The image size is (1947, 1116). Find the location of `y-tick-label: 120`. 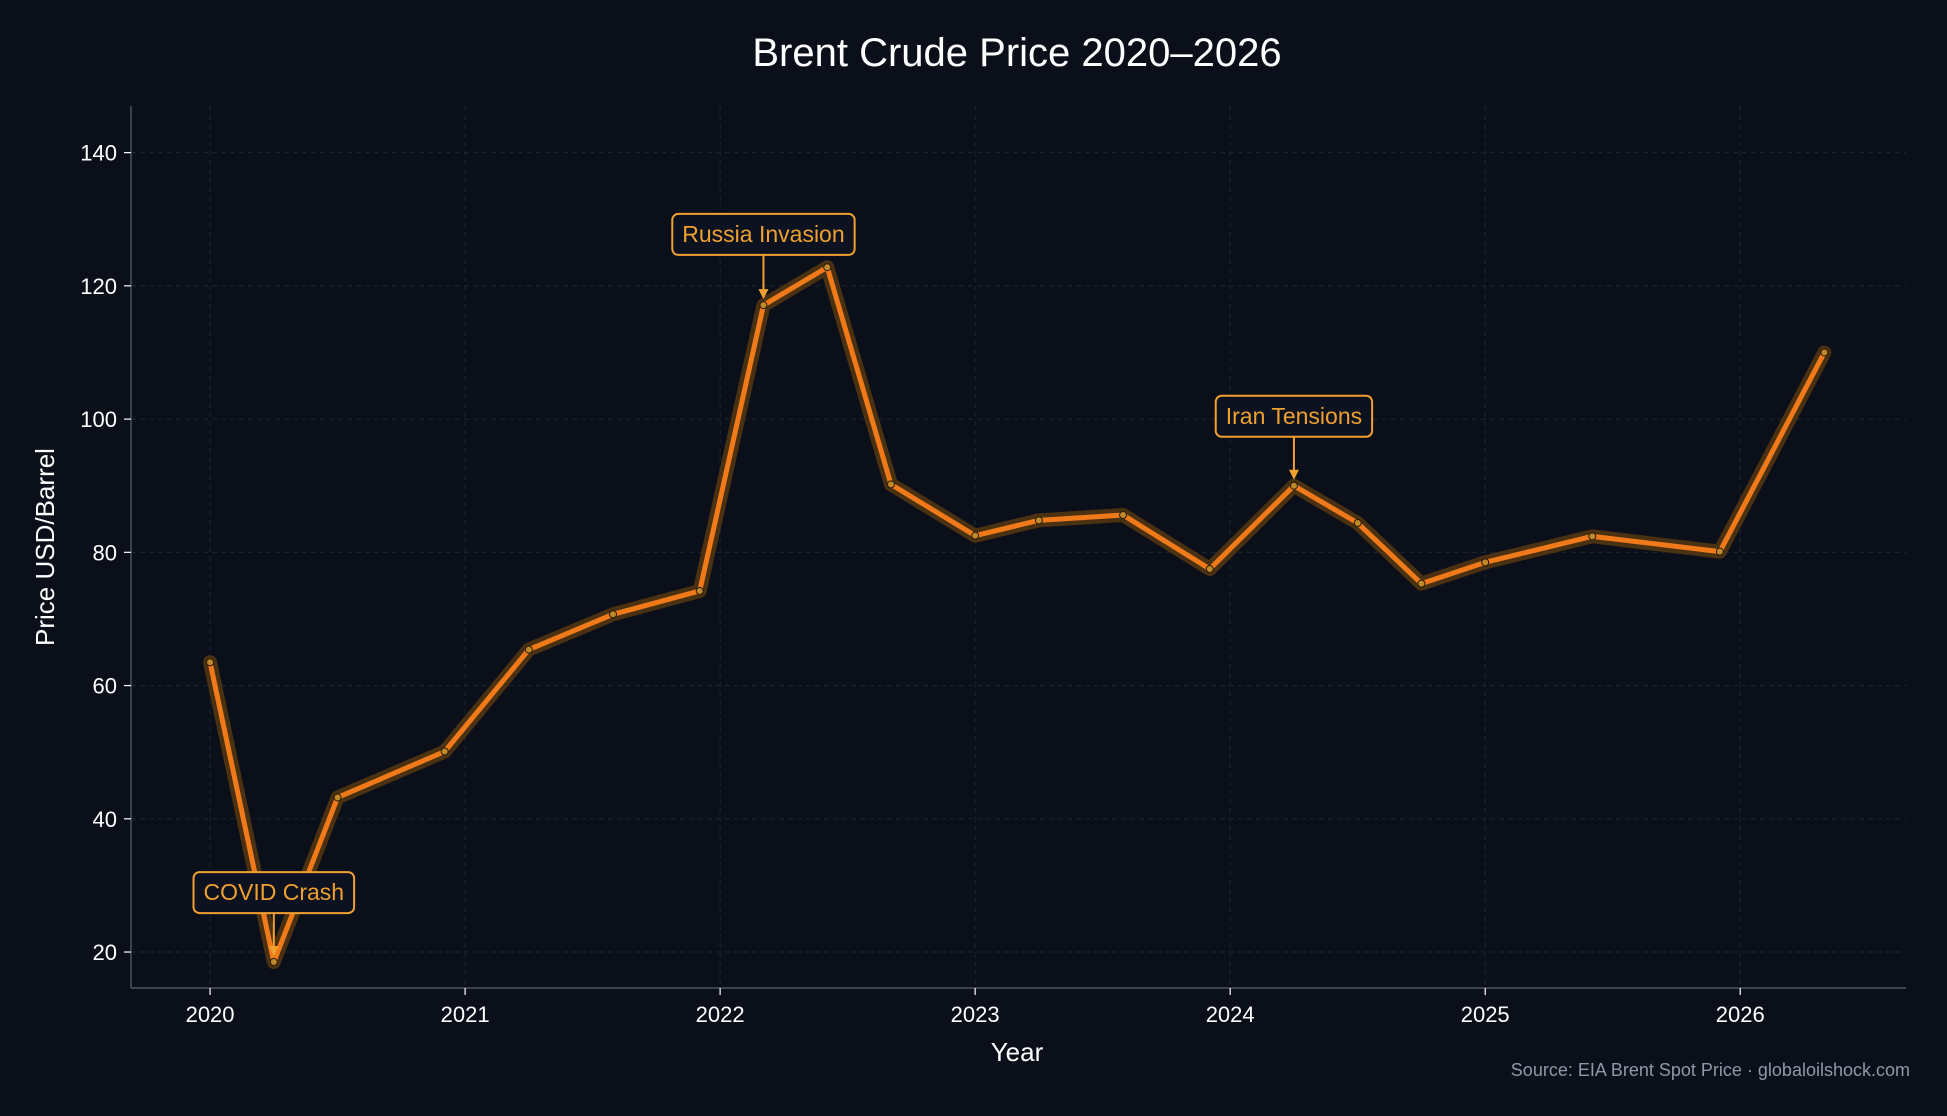

y-tick-label: 120 is located at coordinates (98, 286).